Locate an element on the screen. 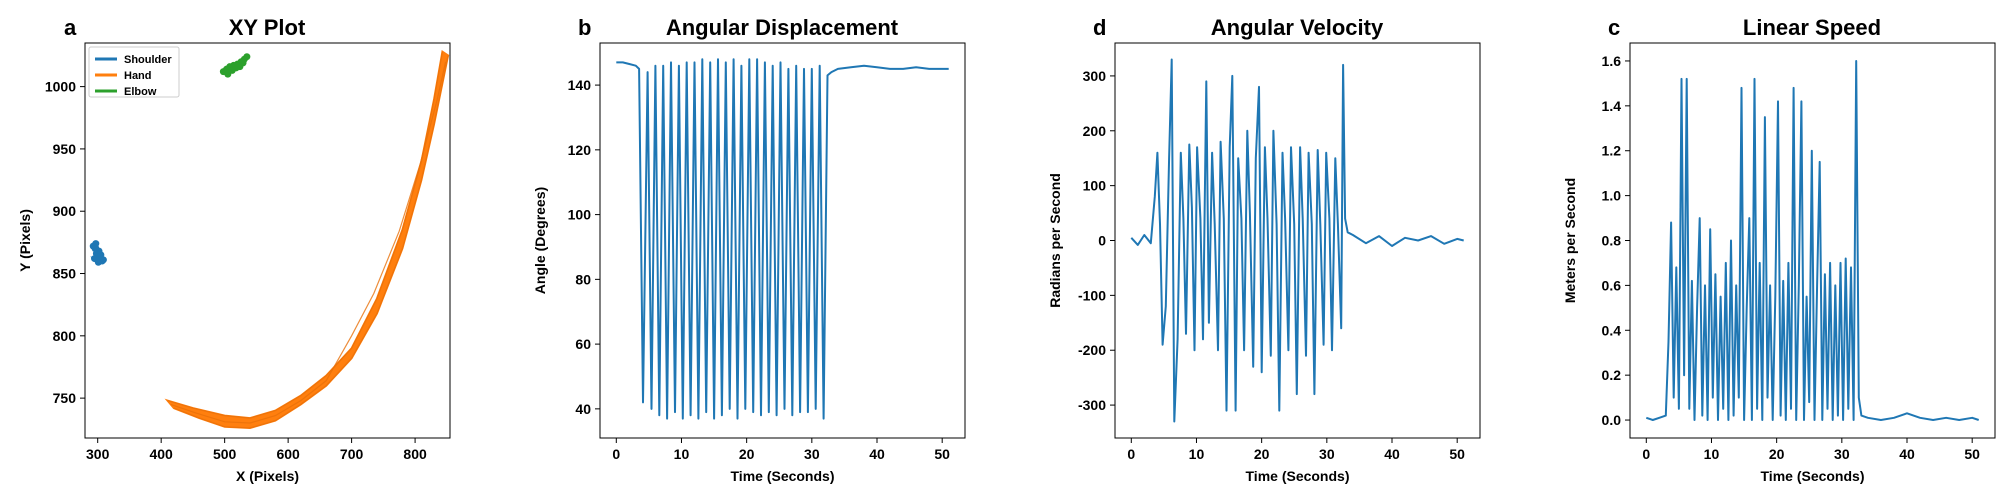 This screenshot has height=500, width=2000. y-tick-label: 140 is located at coordinates (580, 85).